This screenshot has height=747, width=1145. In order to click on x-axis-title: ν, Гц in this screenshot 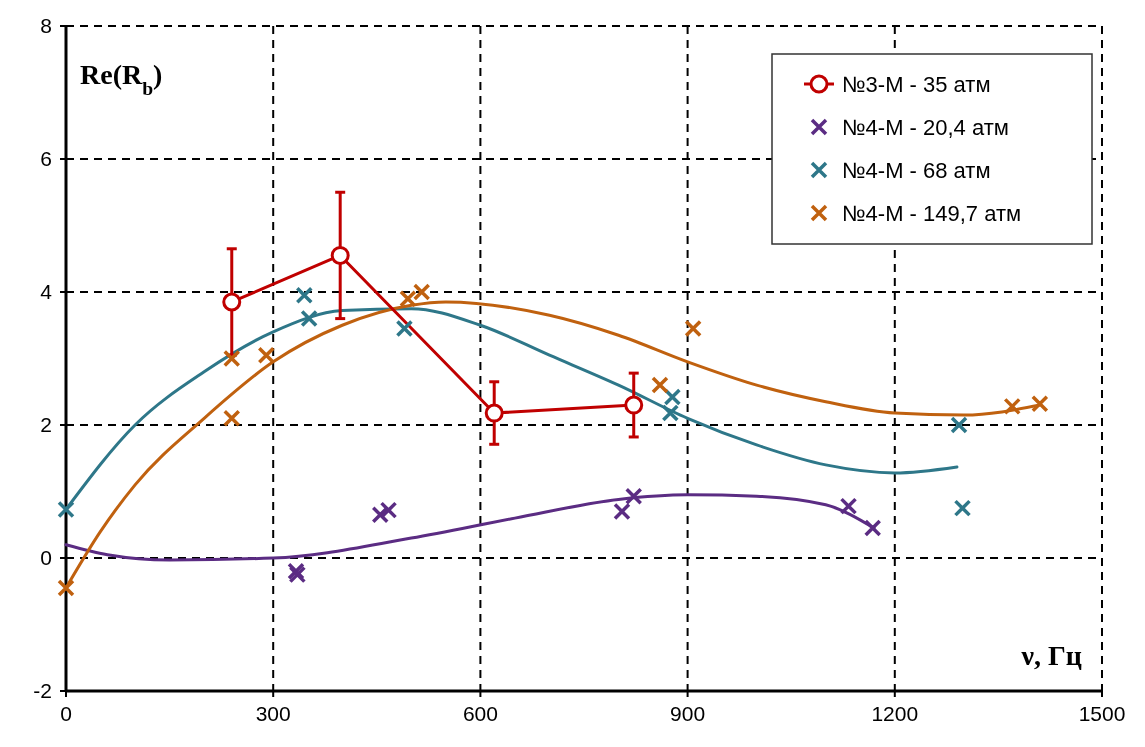, I will do `click(1051, 655)`.